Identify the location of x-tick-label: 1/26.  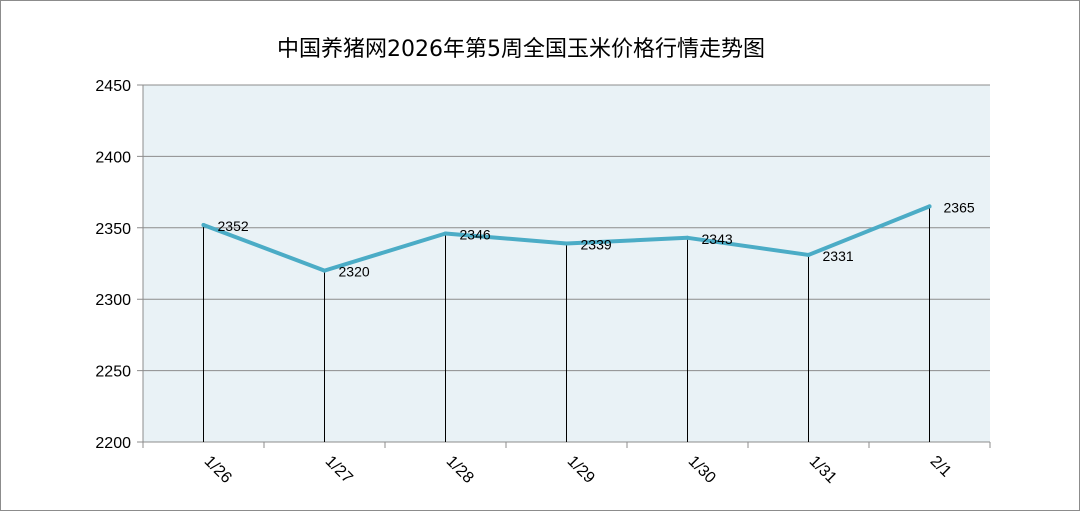
(218, 470).